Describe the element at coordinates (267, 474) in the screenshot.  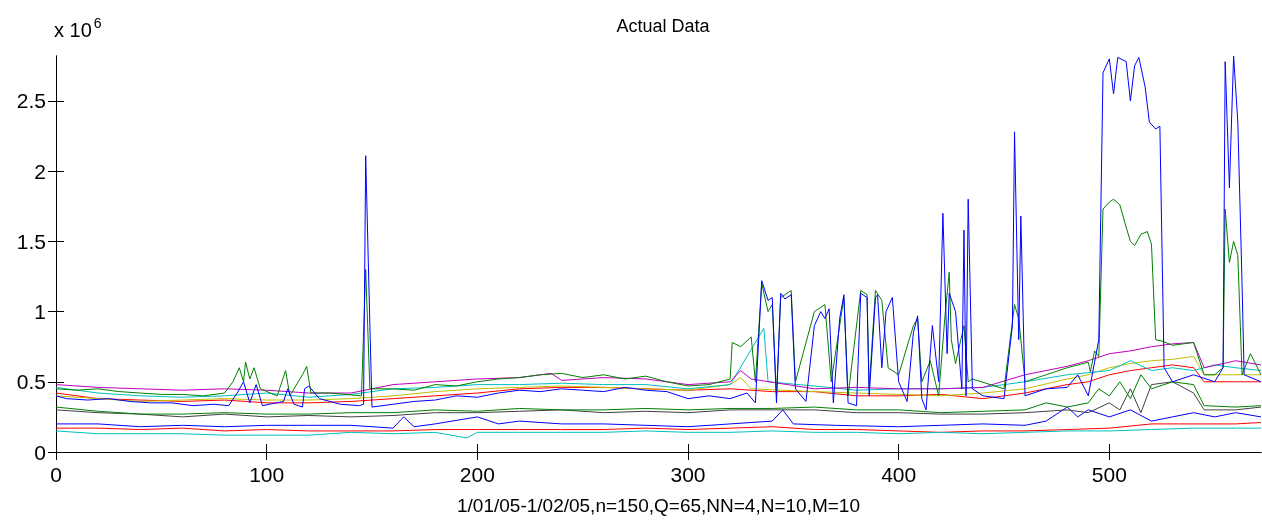
I see `x-tick-label: 100` at that location.